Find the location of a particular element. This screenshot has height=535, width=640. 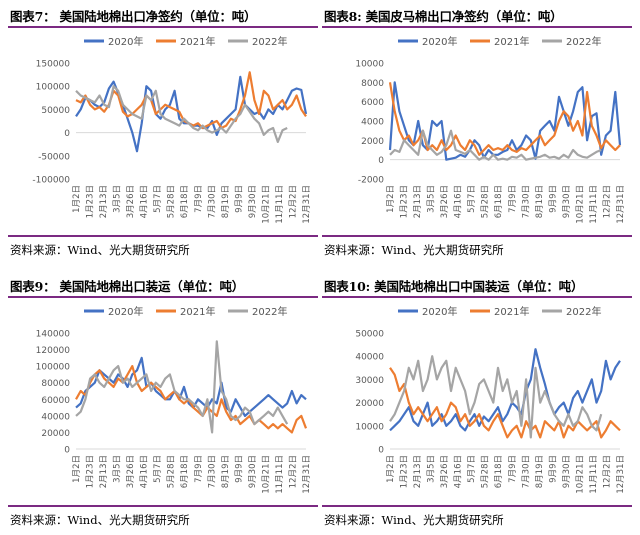

y-tick-label: 140000 is located at coordinates (53, 335).